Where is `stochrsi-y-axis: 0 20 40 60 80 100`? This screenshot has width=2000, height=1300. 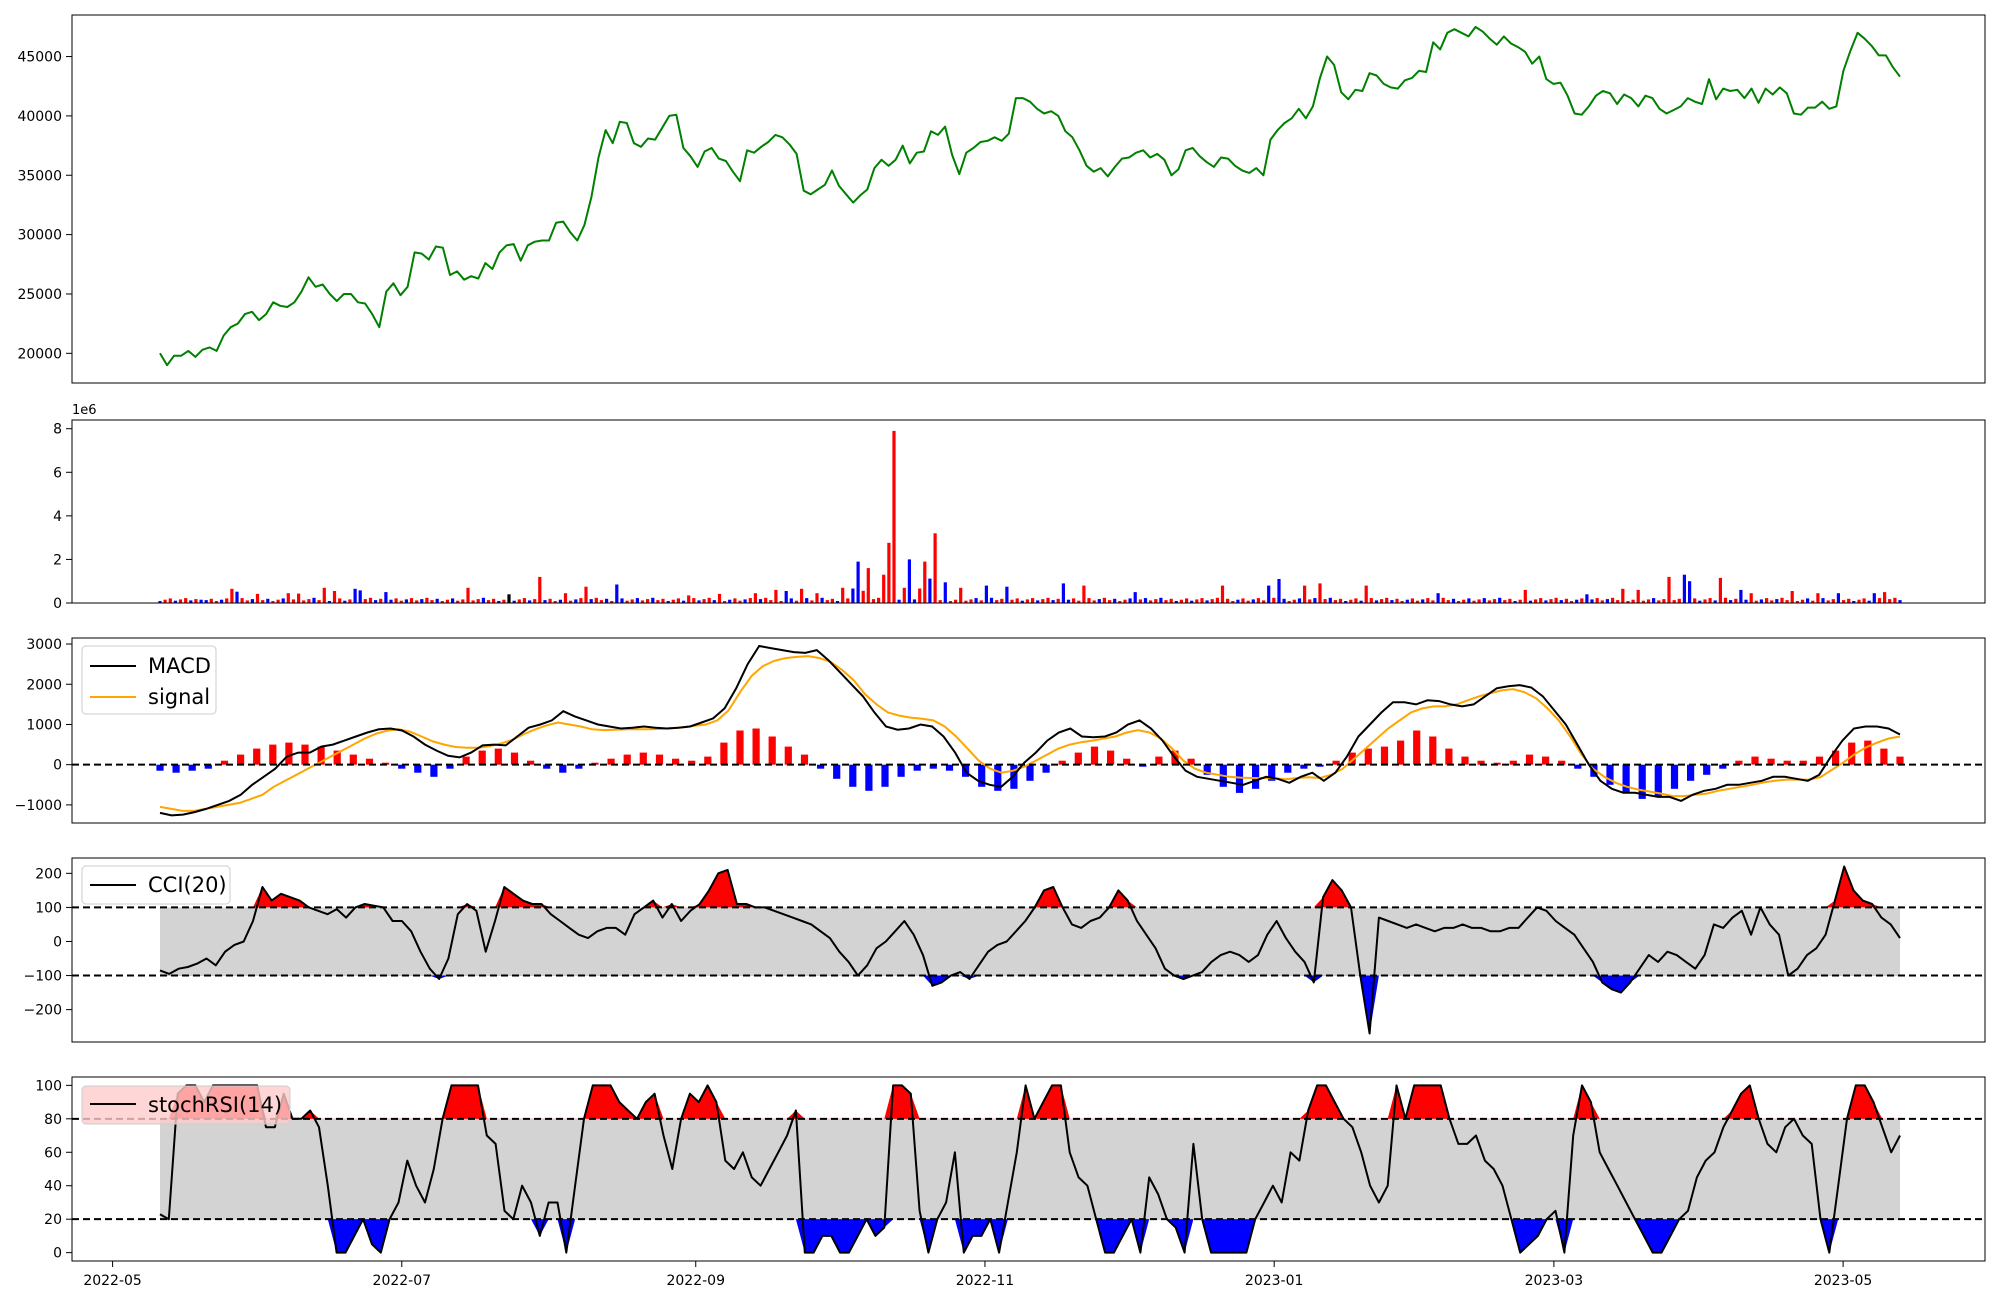
stochrsi-y-axis: 0 20 40 60 80 100 is located at coordinates (53, 1170).